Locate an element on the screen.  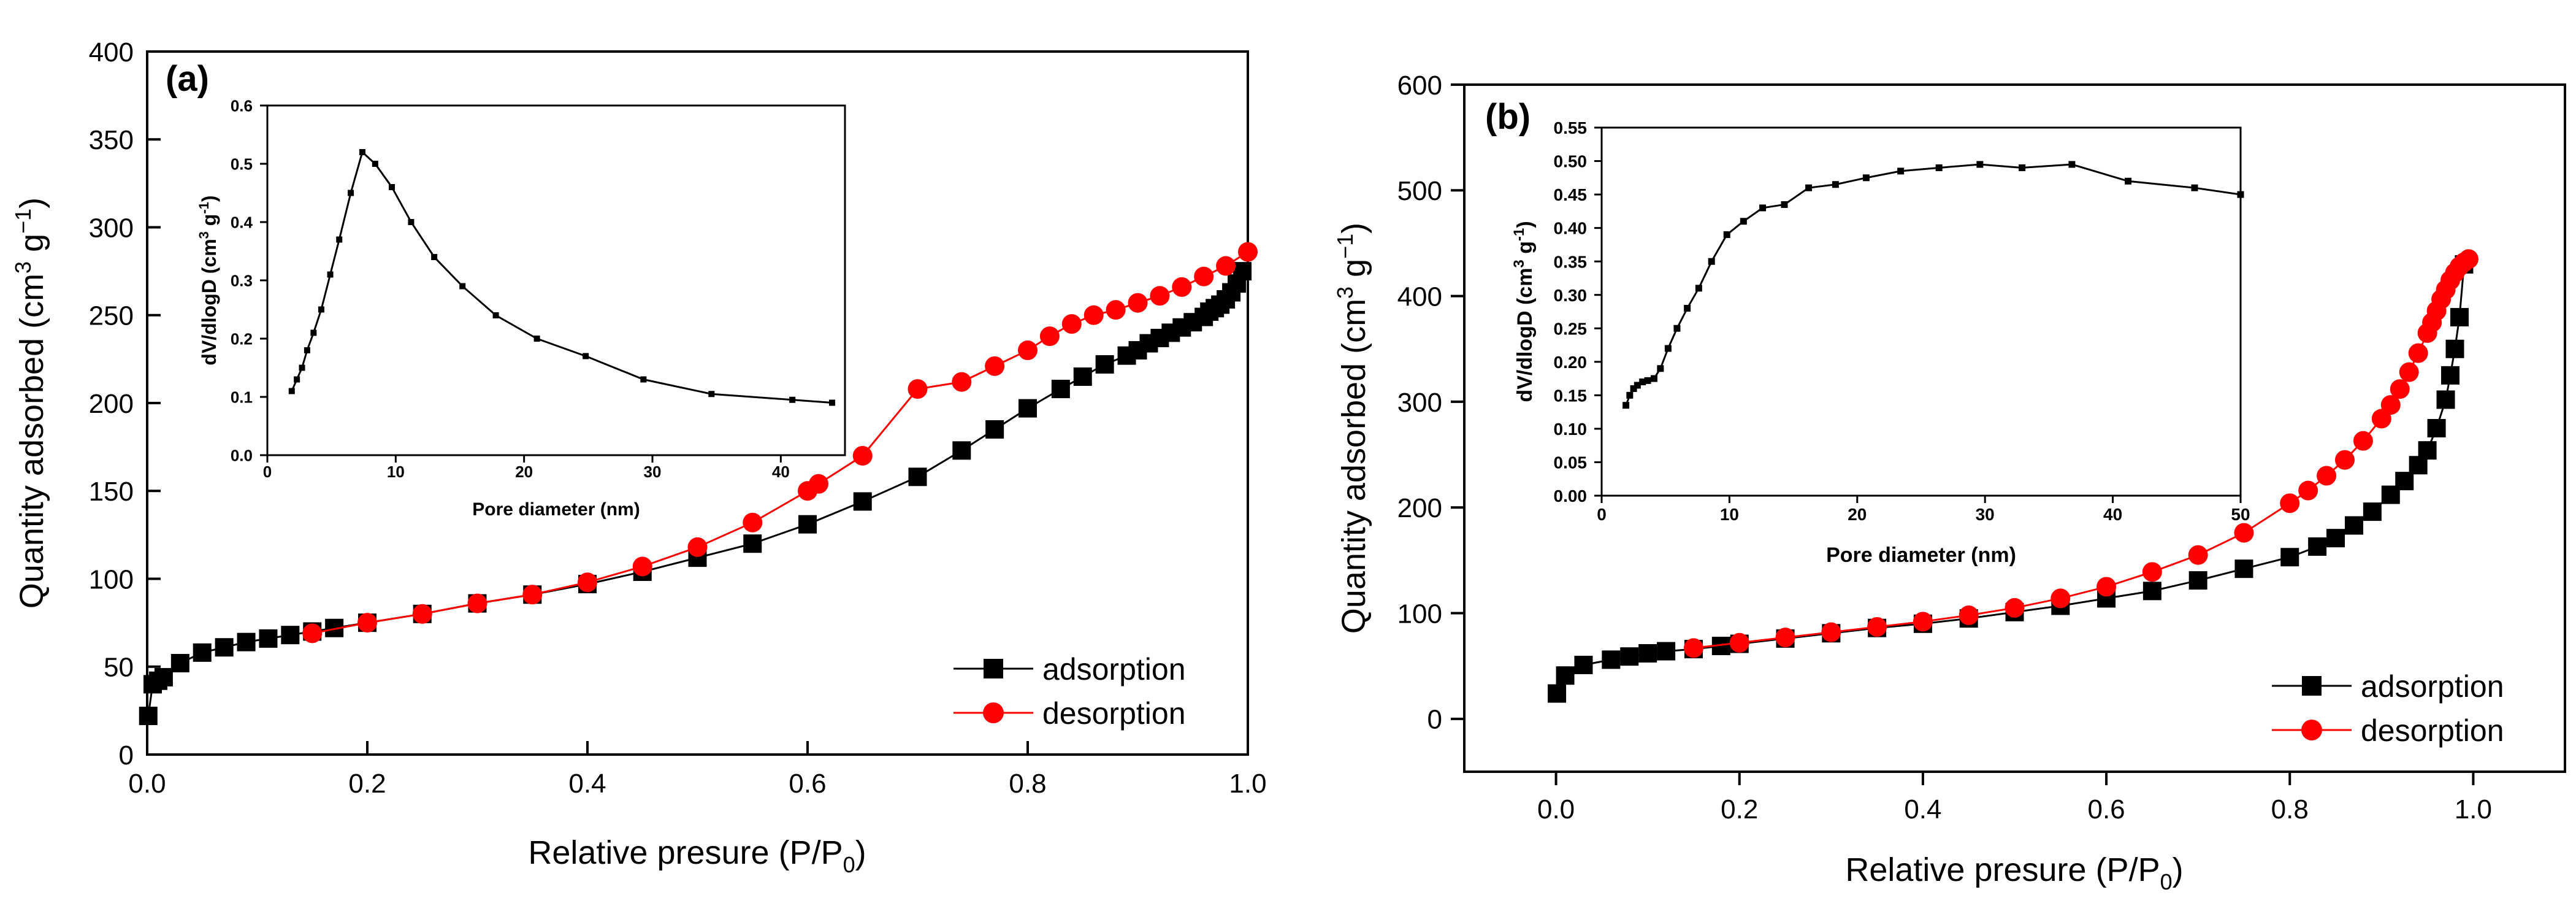
panel-b-inset-y-tick-label: 0.20 is located at coordinates (1571, 362).